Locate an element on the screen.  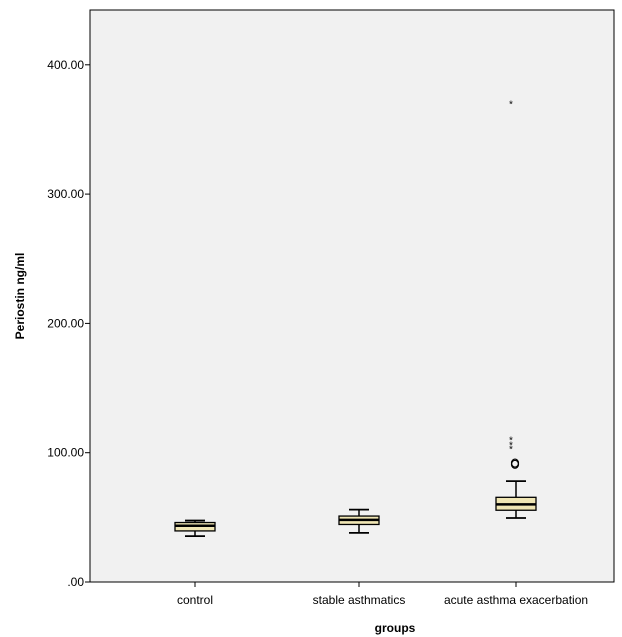
x-axis-title: groups is located at coordinates (395, 628).